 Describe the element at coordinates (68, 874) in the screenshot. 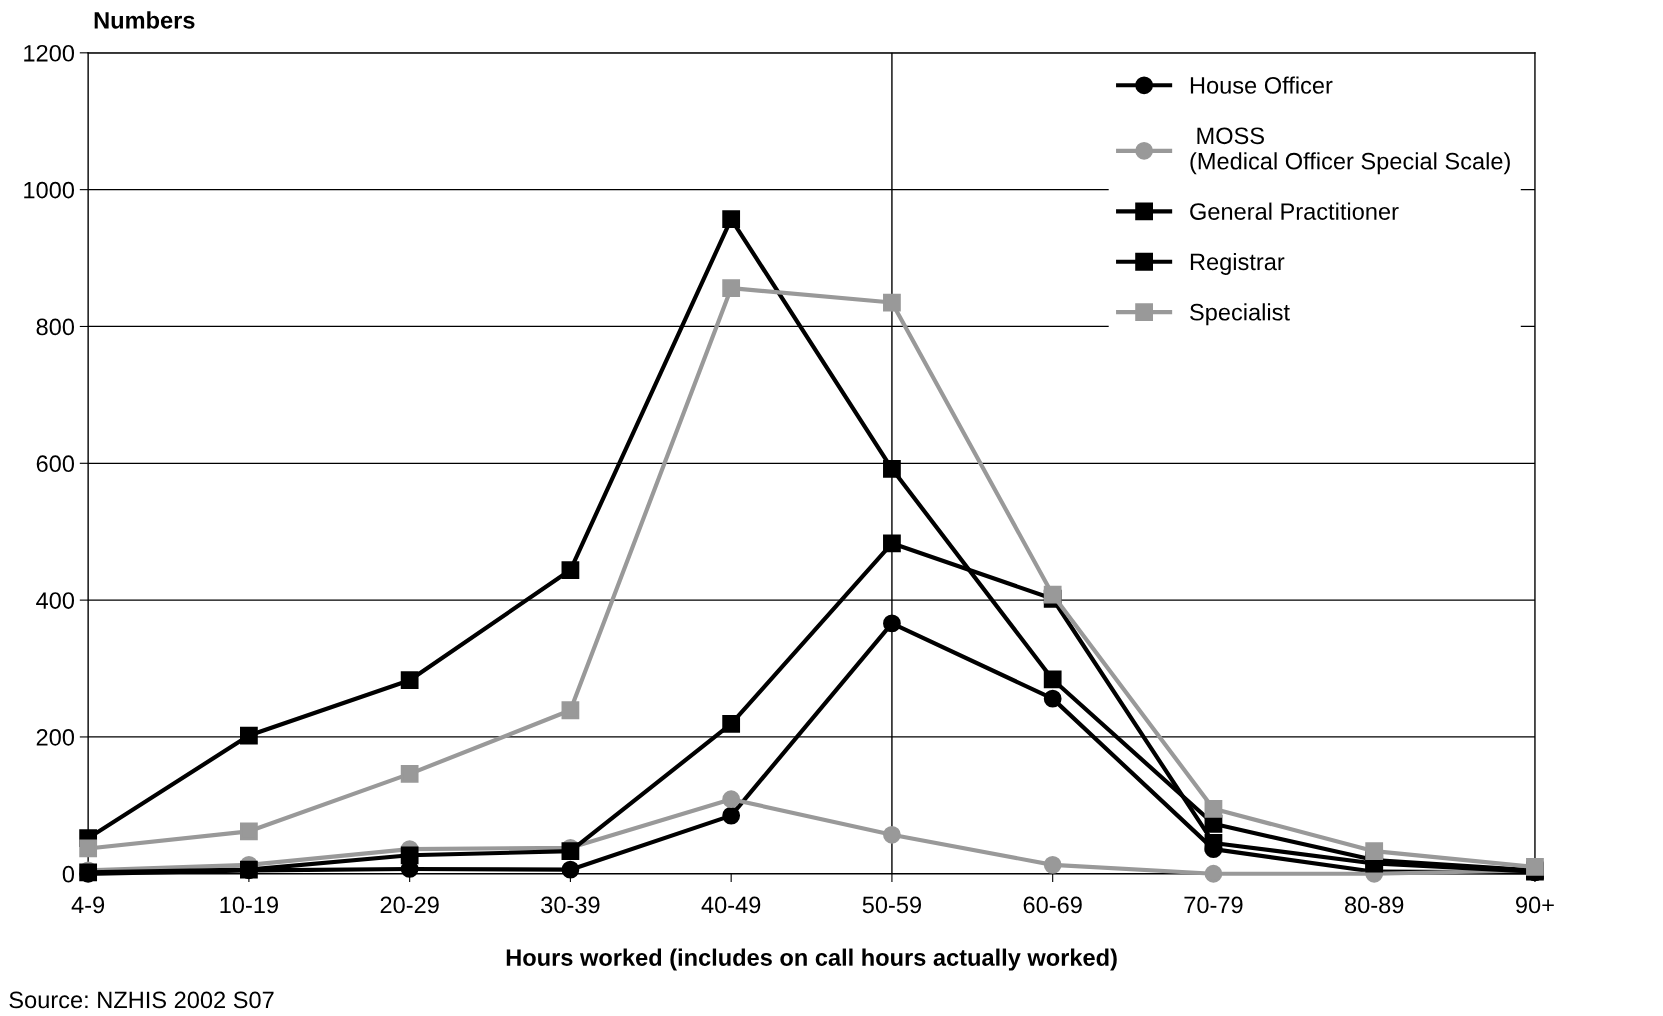

I see `y-tick-label: 0` at that location.